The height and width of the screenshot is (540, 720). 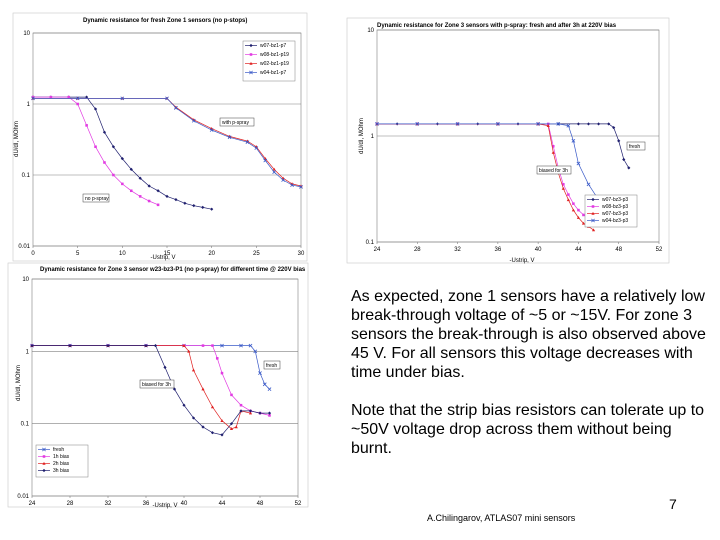 I want to click on chart2-xtick-label-5: 44, so click(x=578, y=250).